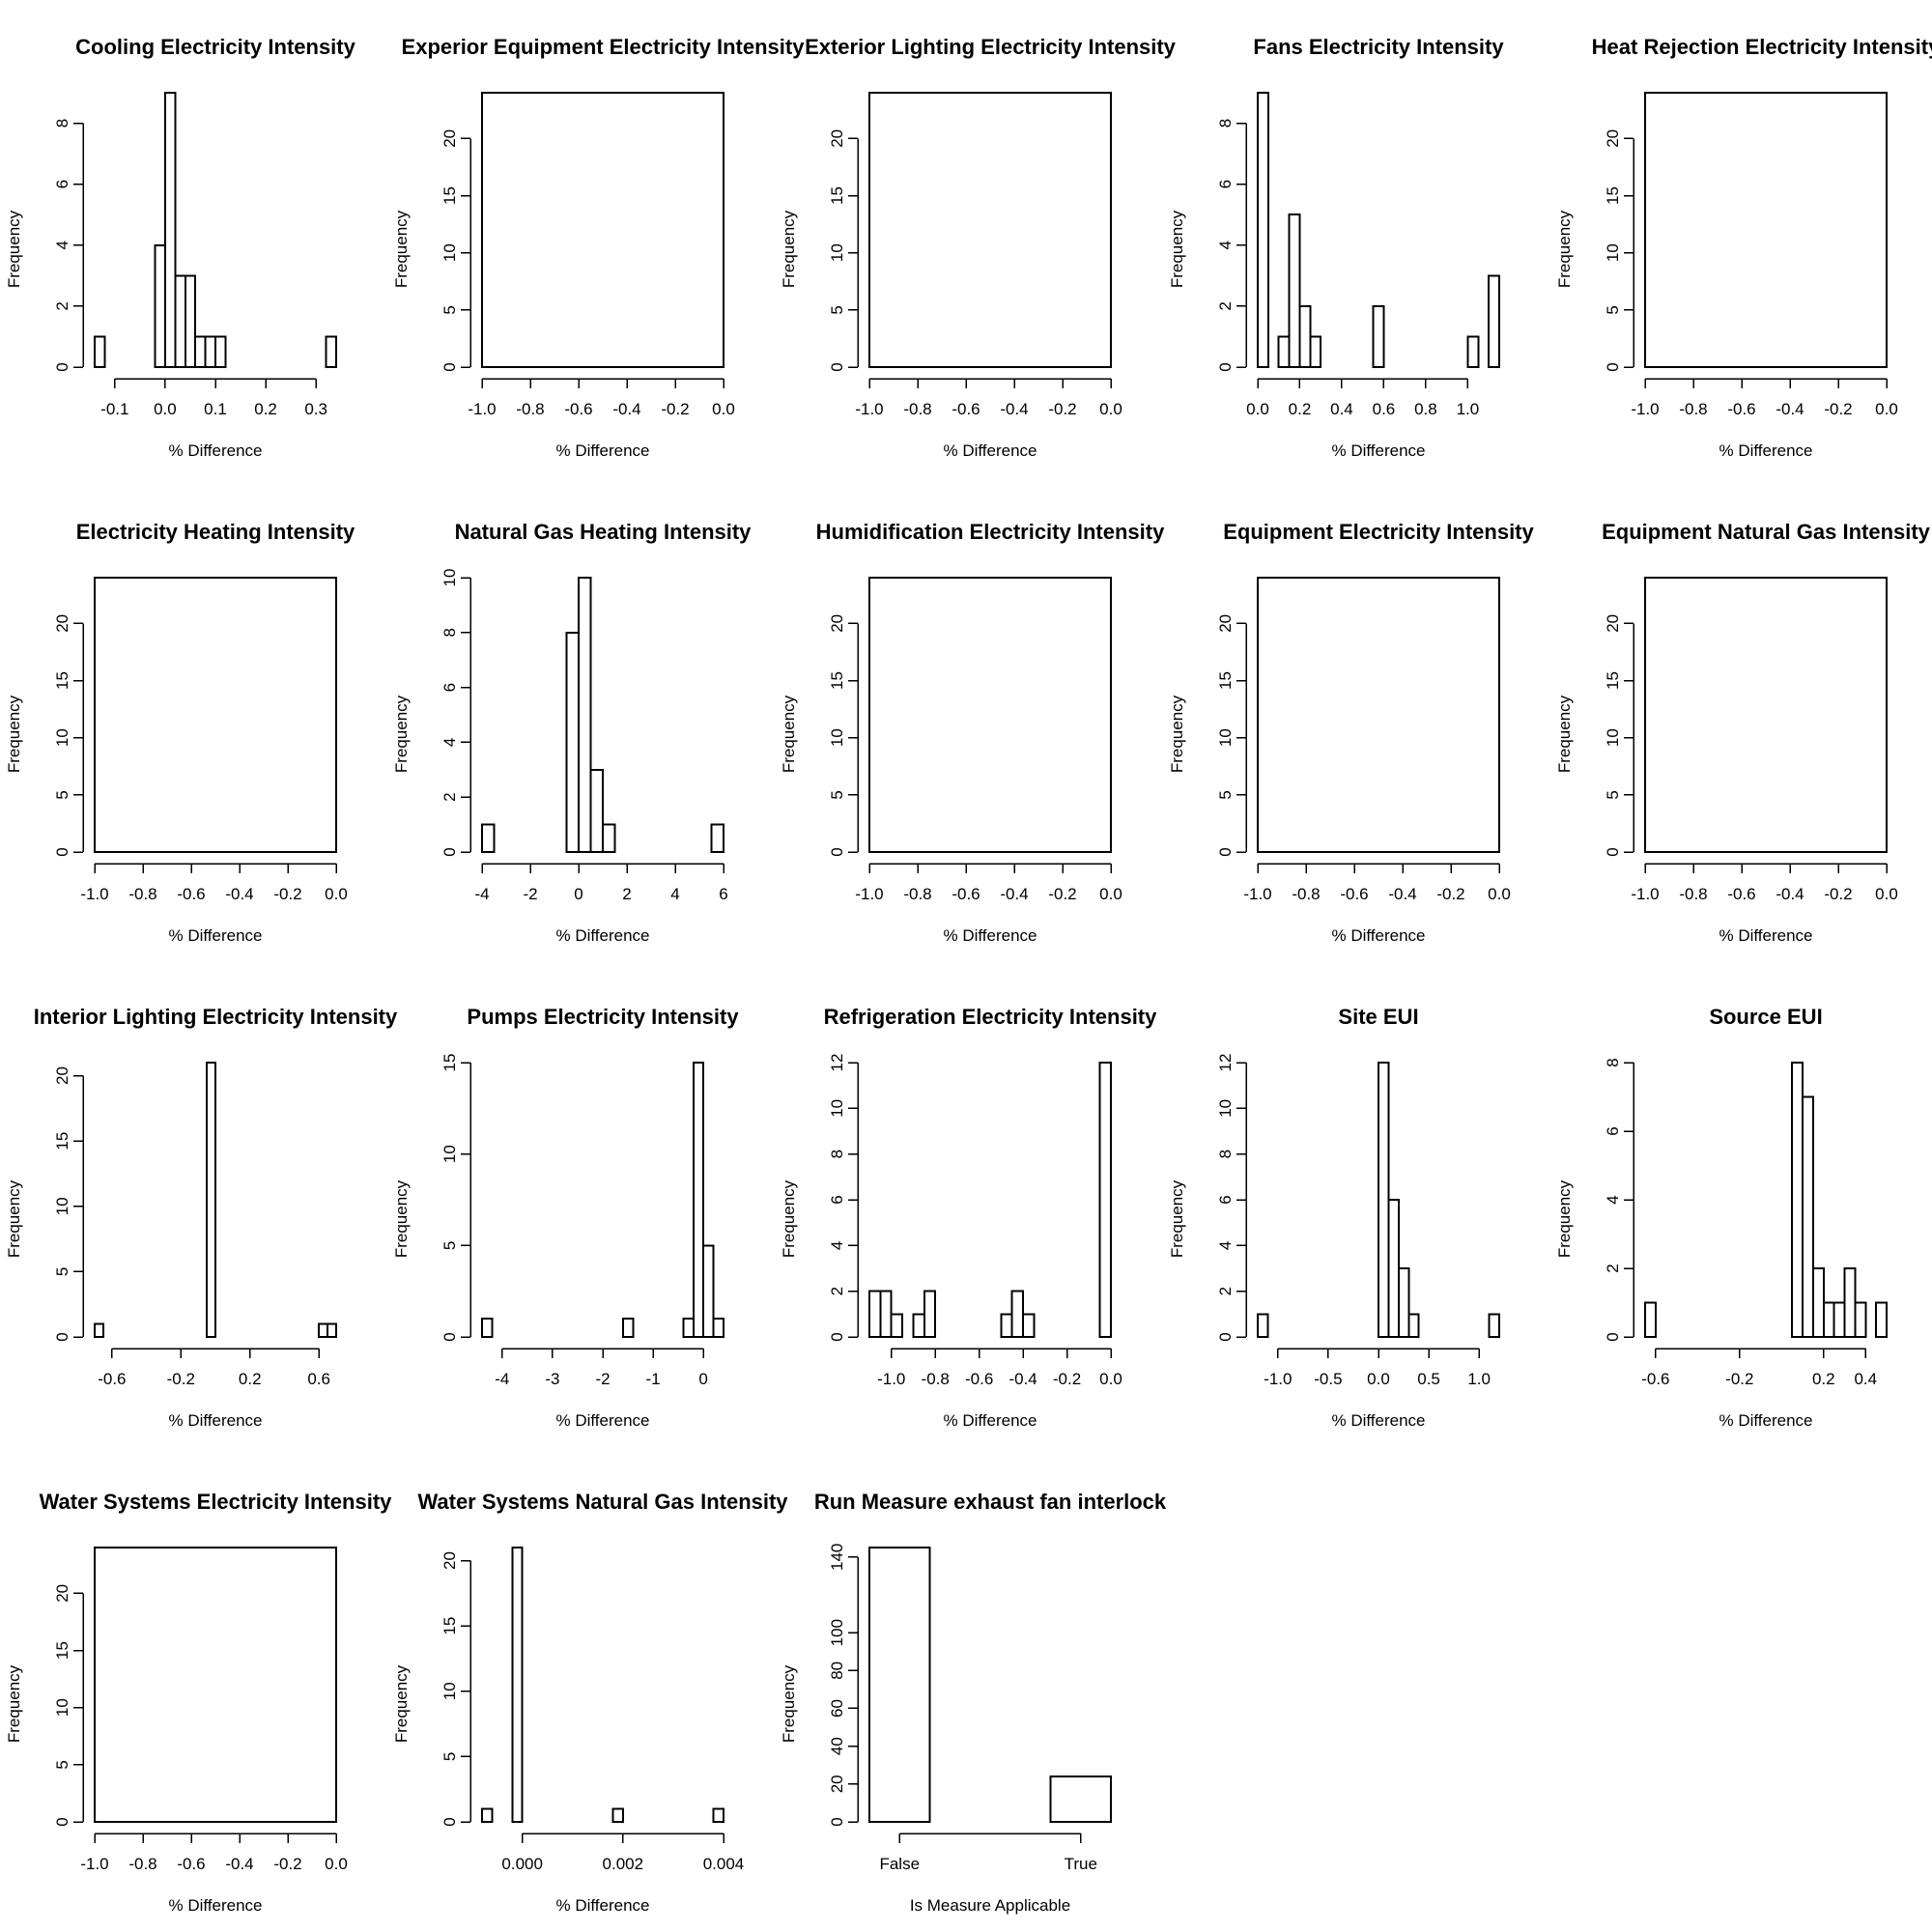  I want to click on x-tick-label: 0.002, so click(623, 1864).